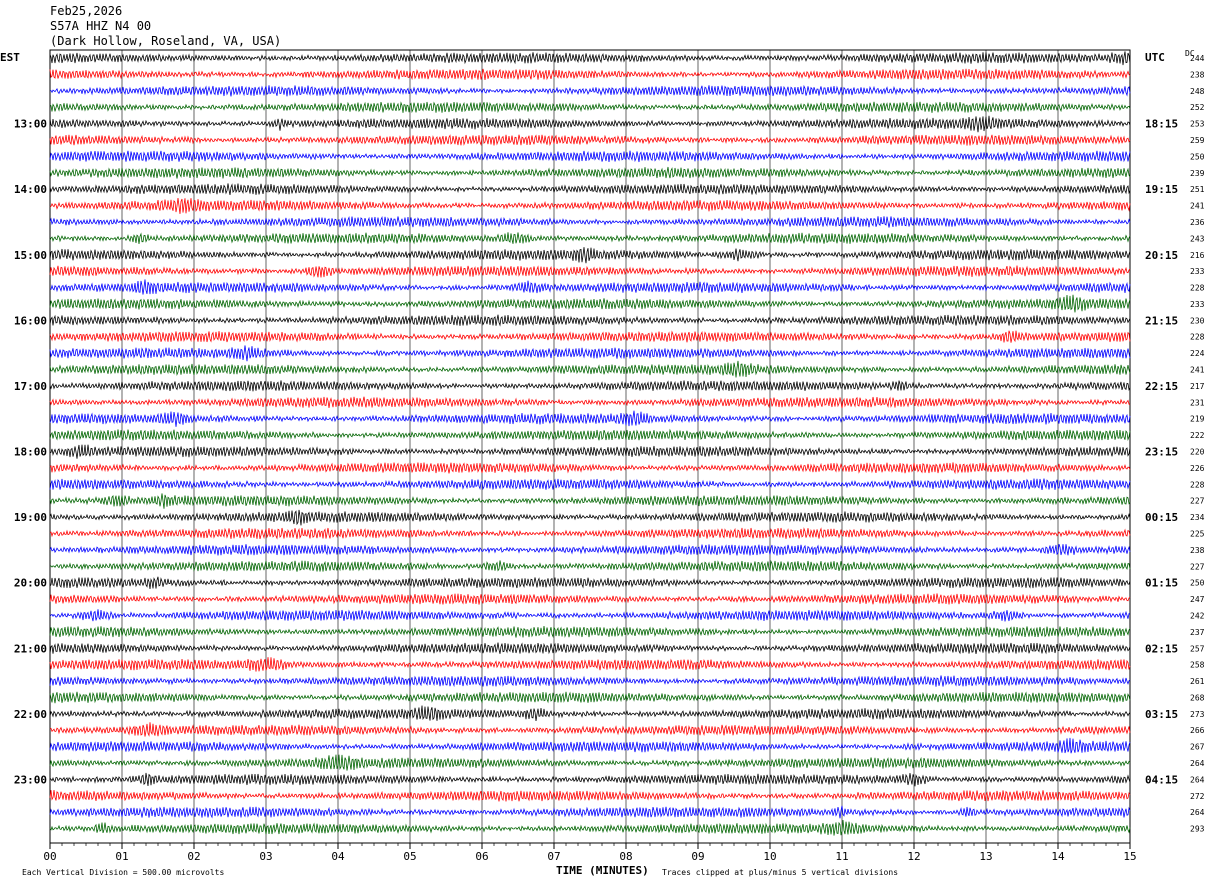  What do you see at coordinates (1197, 681) in the screenshot?
I see `dc-value: 261` at bounding box center [1197, 681].